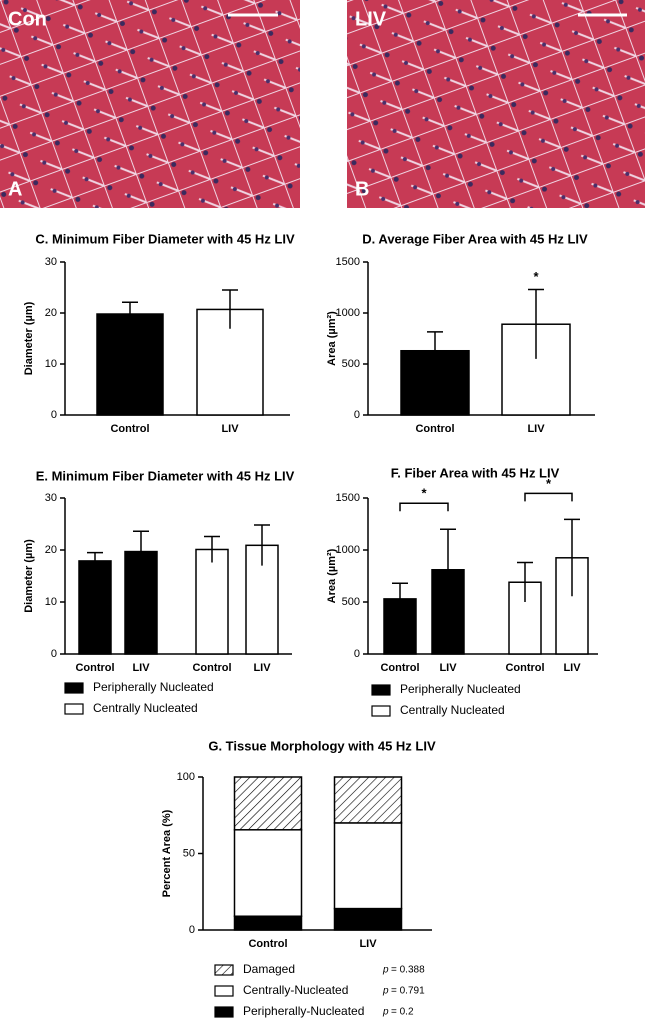  Describe the element at coordinates (269, 969) in the screenshot. I see `legend-label: Damaged` at that location.